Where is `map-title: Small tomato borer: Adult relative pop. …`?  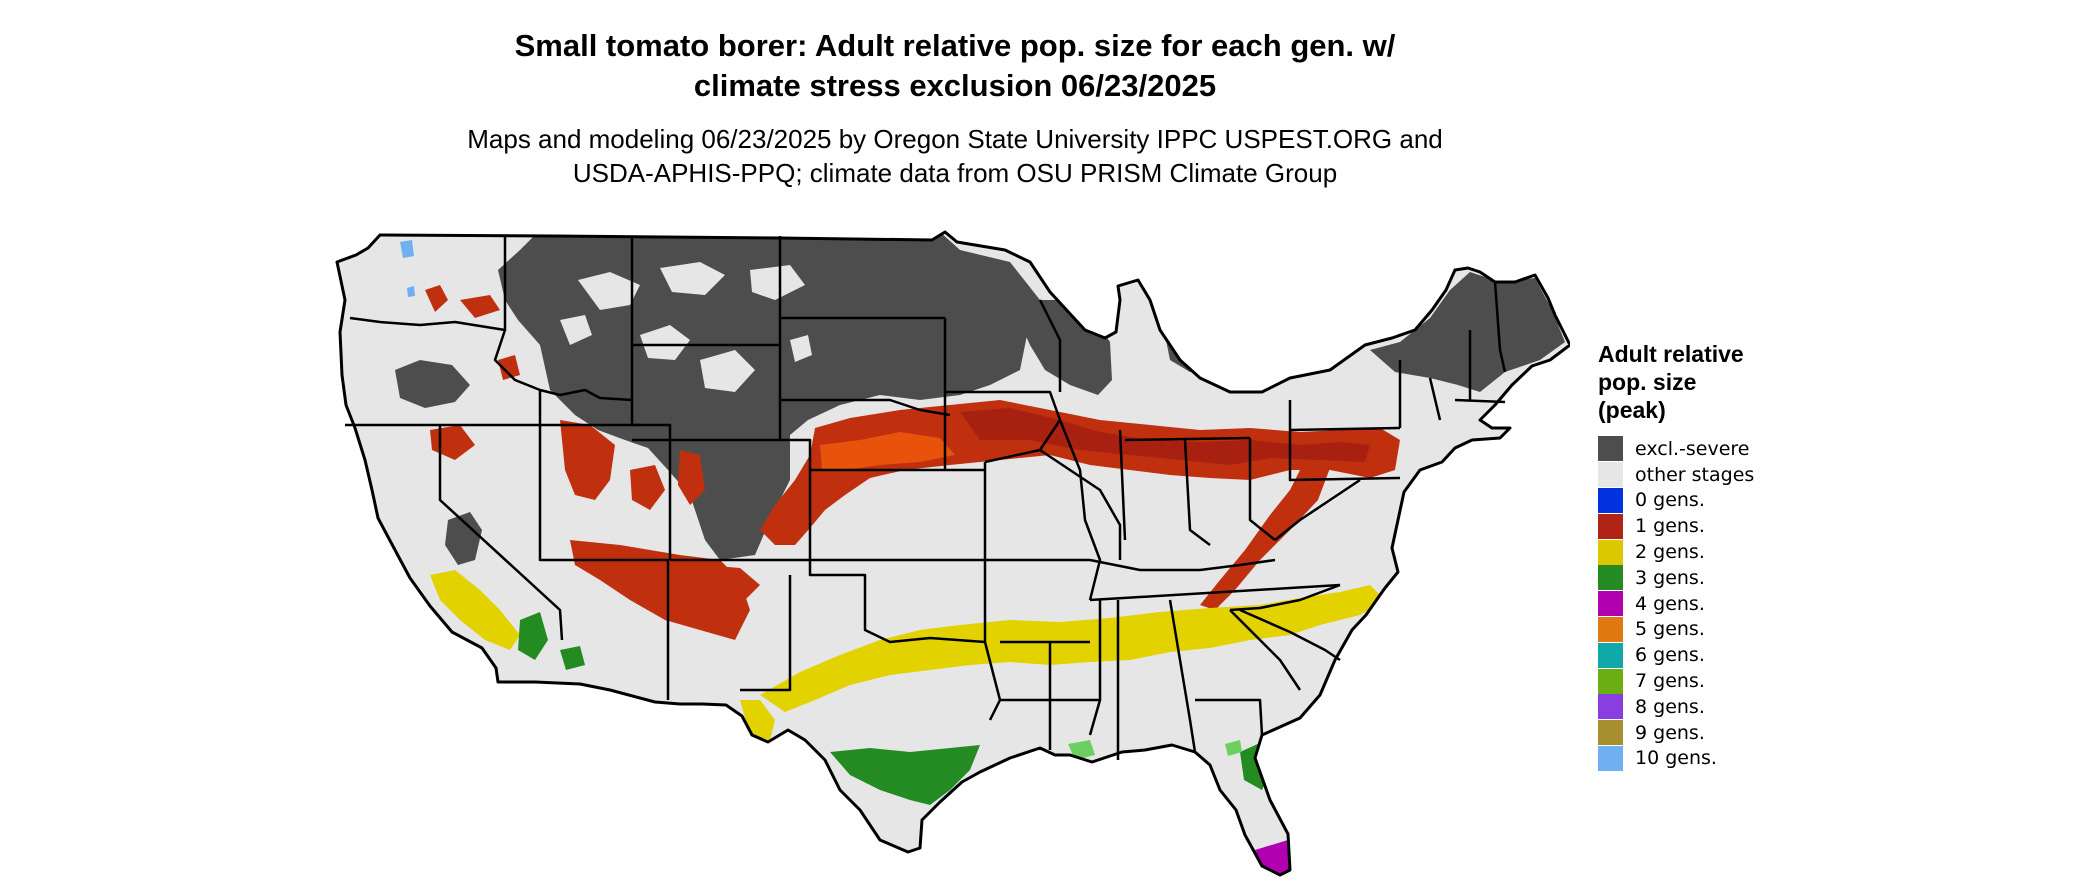
map-title: Small tomato borer: Adult relative pop. … is located at coordinates (955, 66).